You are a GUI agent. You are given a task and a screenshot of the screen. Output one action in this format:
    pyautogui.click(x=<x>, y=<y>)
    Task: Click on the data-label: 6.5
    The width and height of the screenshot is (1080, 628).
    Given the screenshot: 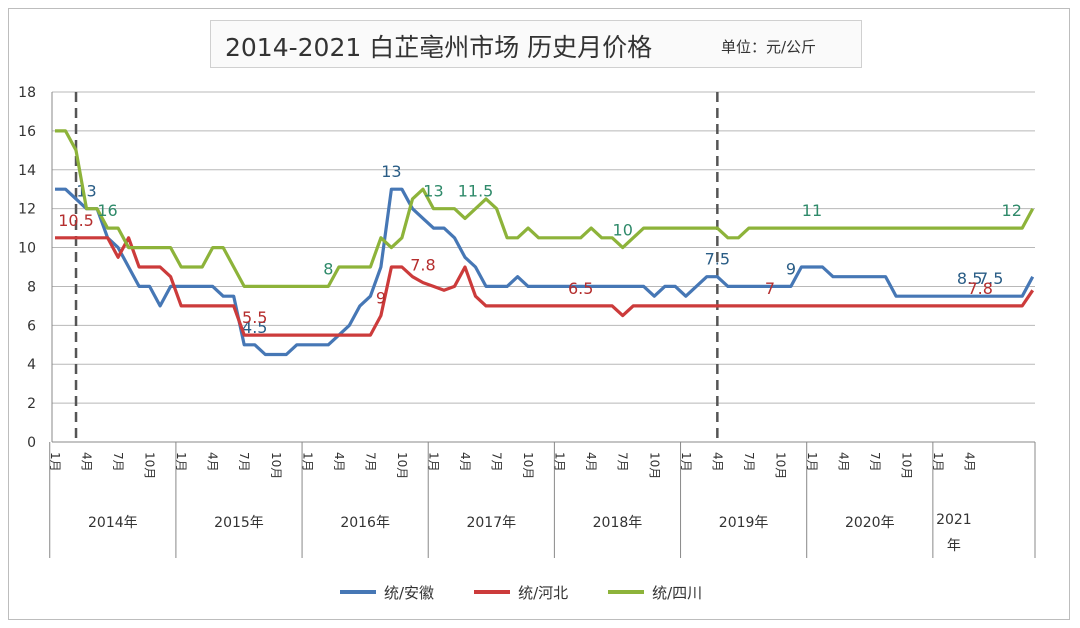 What is the action you would take?
    pyautogui.click(x=580, y=288)
    